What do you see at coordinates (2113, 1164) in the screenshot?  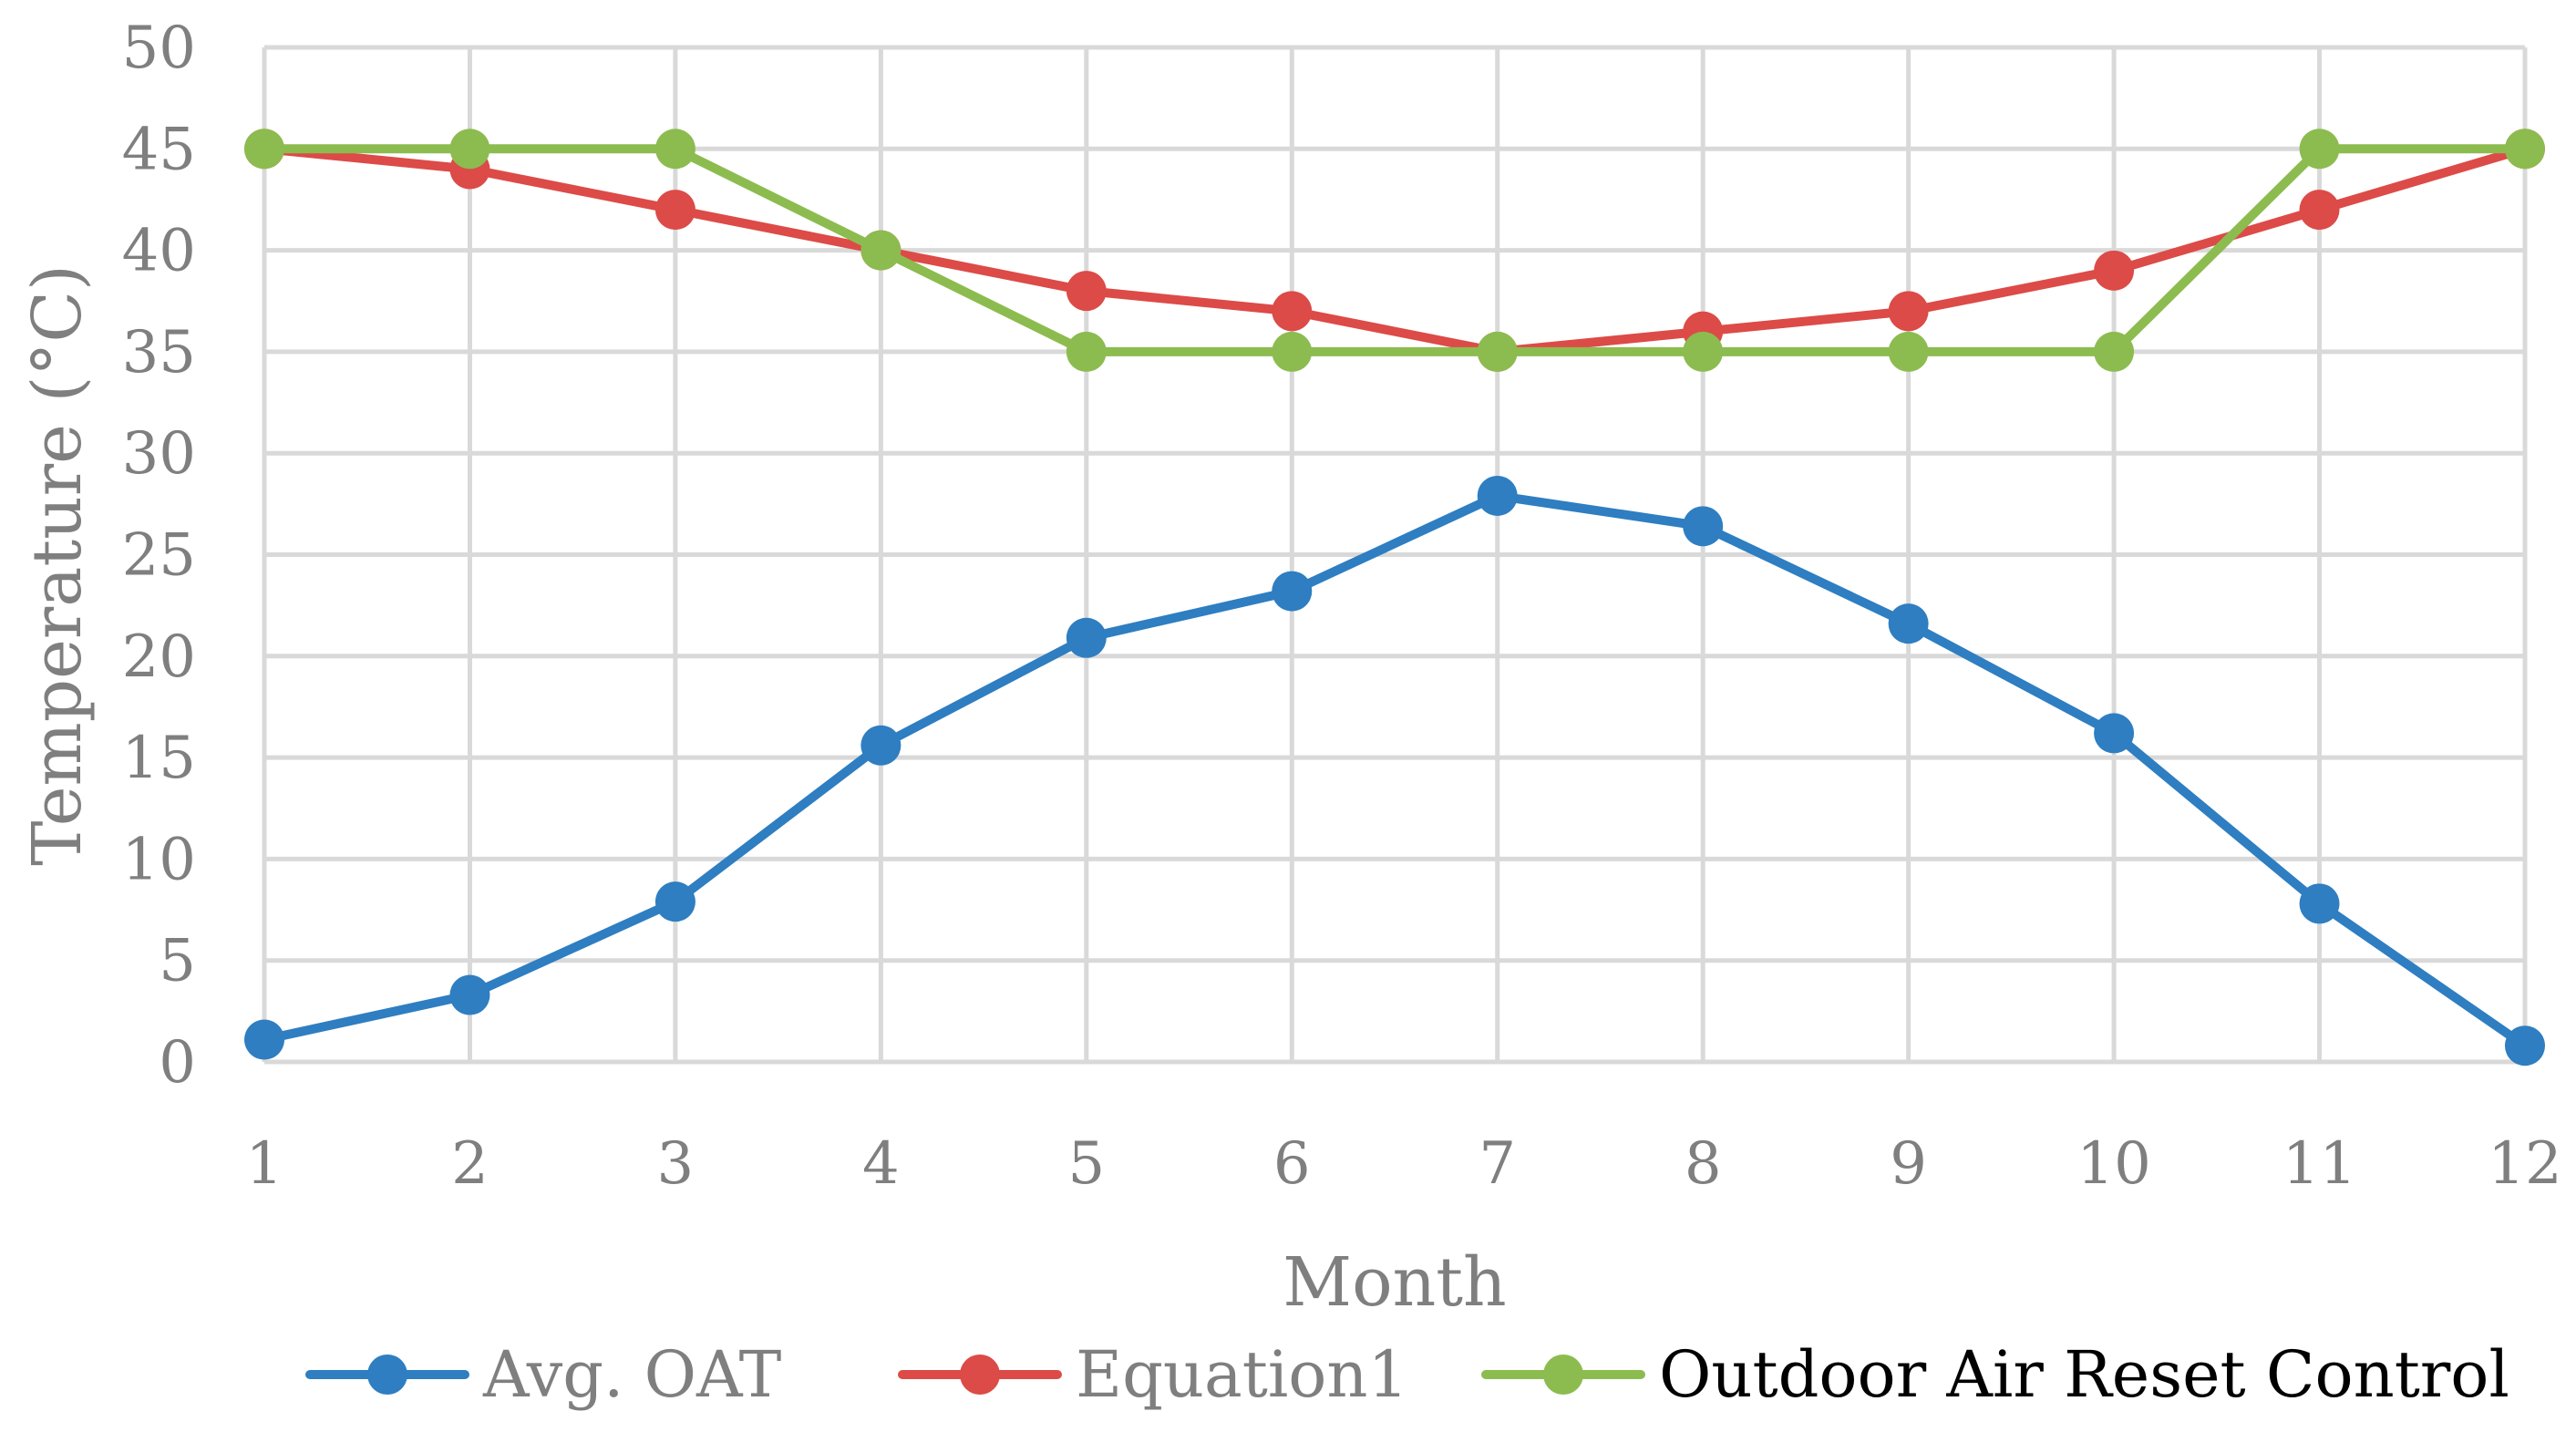 I see `x-tick-label: 10` at bounding box center [2113, 1164].